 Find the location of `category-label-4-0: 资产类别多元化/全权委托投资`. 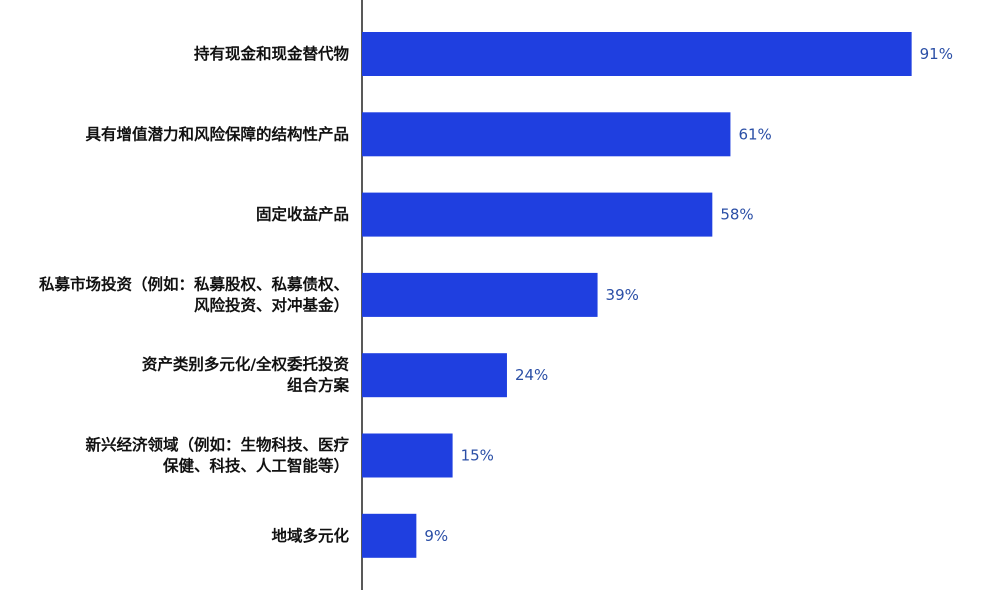

category-label-4-0: 资产类别多元化/全权委托投资 is located at coordinates (246, 364).